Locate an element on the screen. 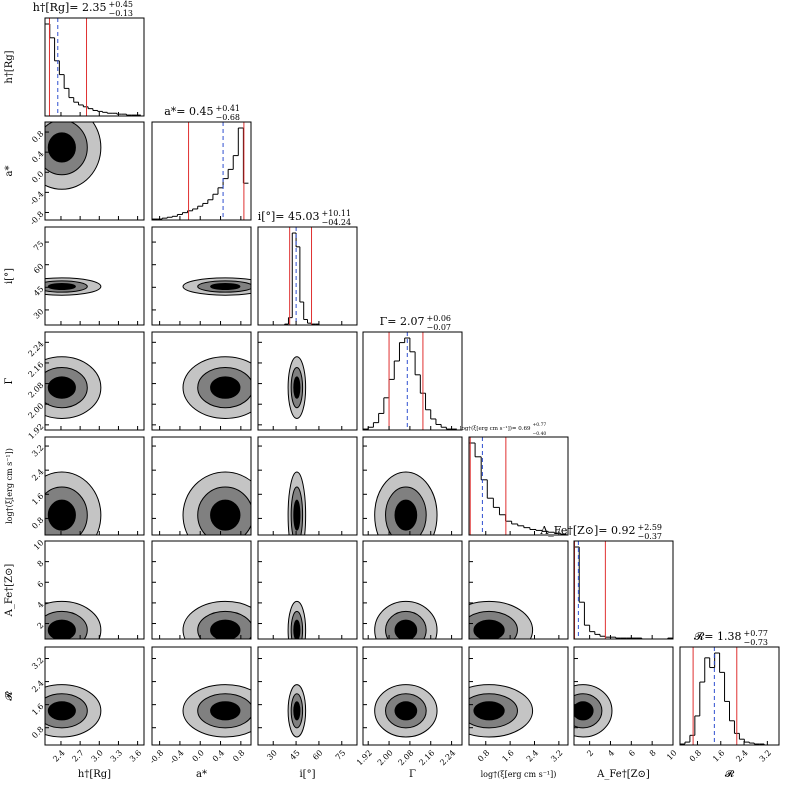 The height and width of the screenshot is (789, 789). y-tick-label: 2.4 is located at coordinates (37, 474).